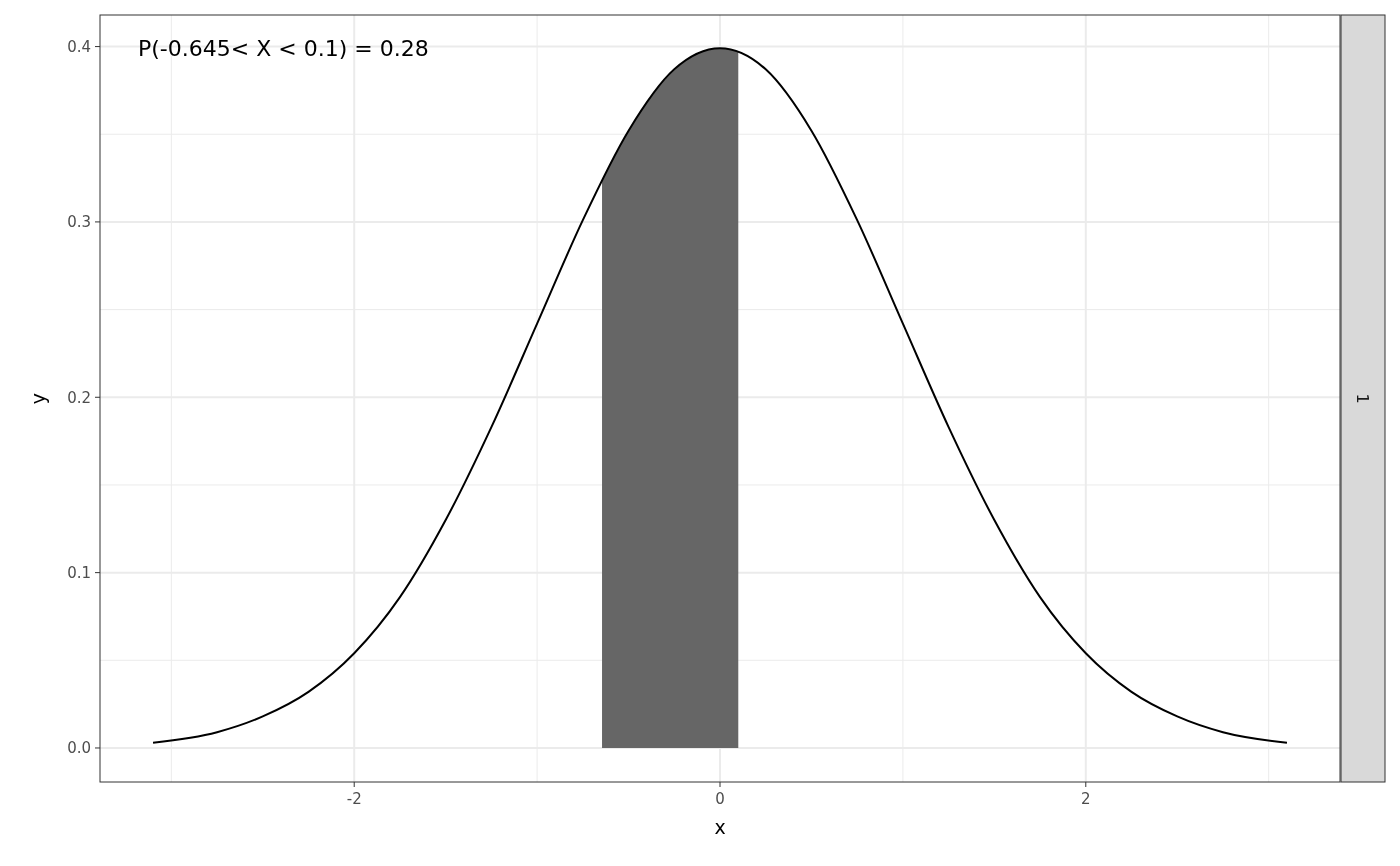  What do you see at coordinates (720, 799) in the screenshot?
I see `x-tick-label: 0` at bounding box center [720, 799].